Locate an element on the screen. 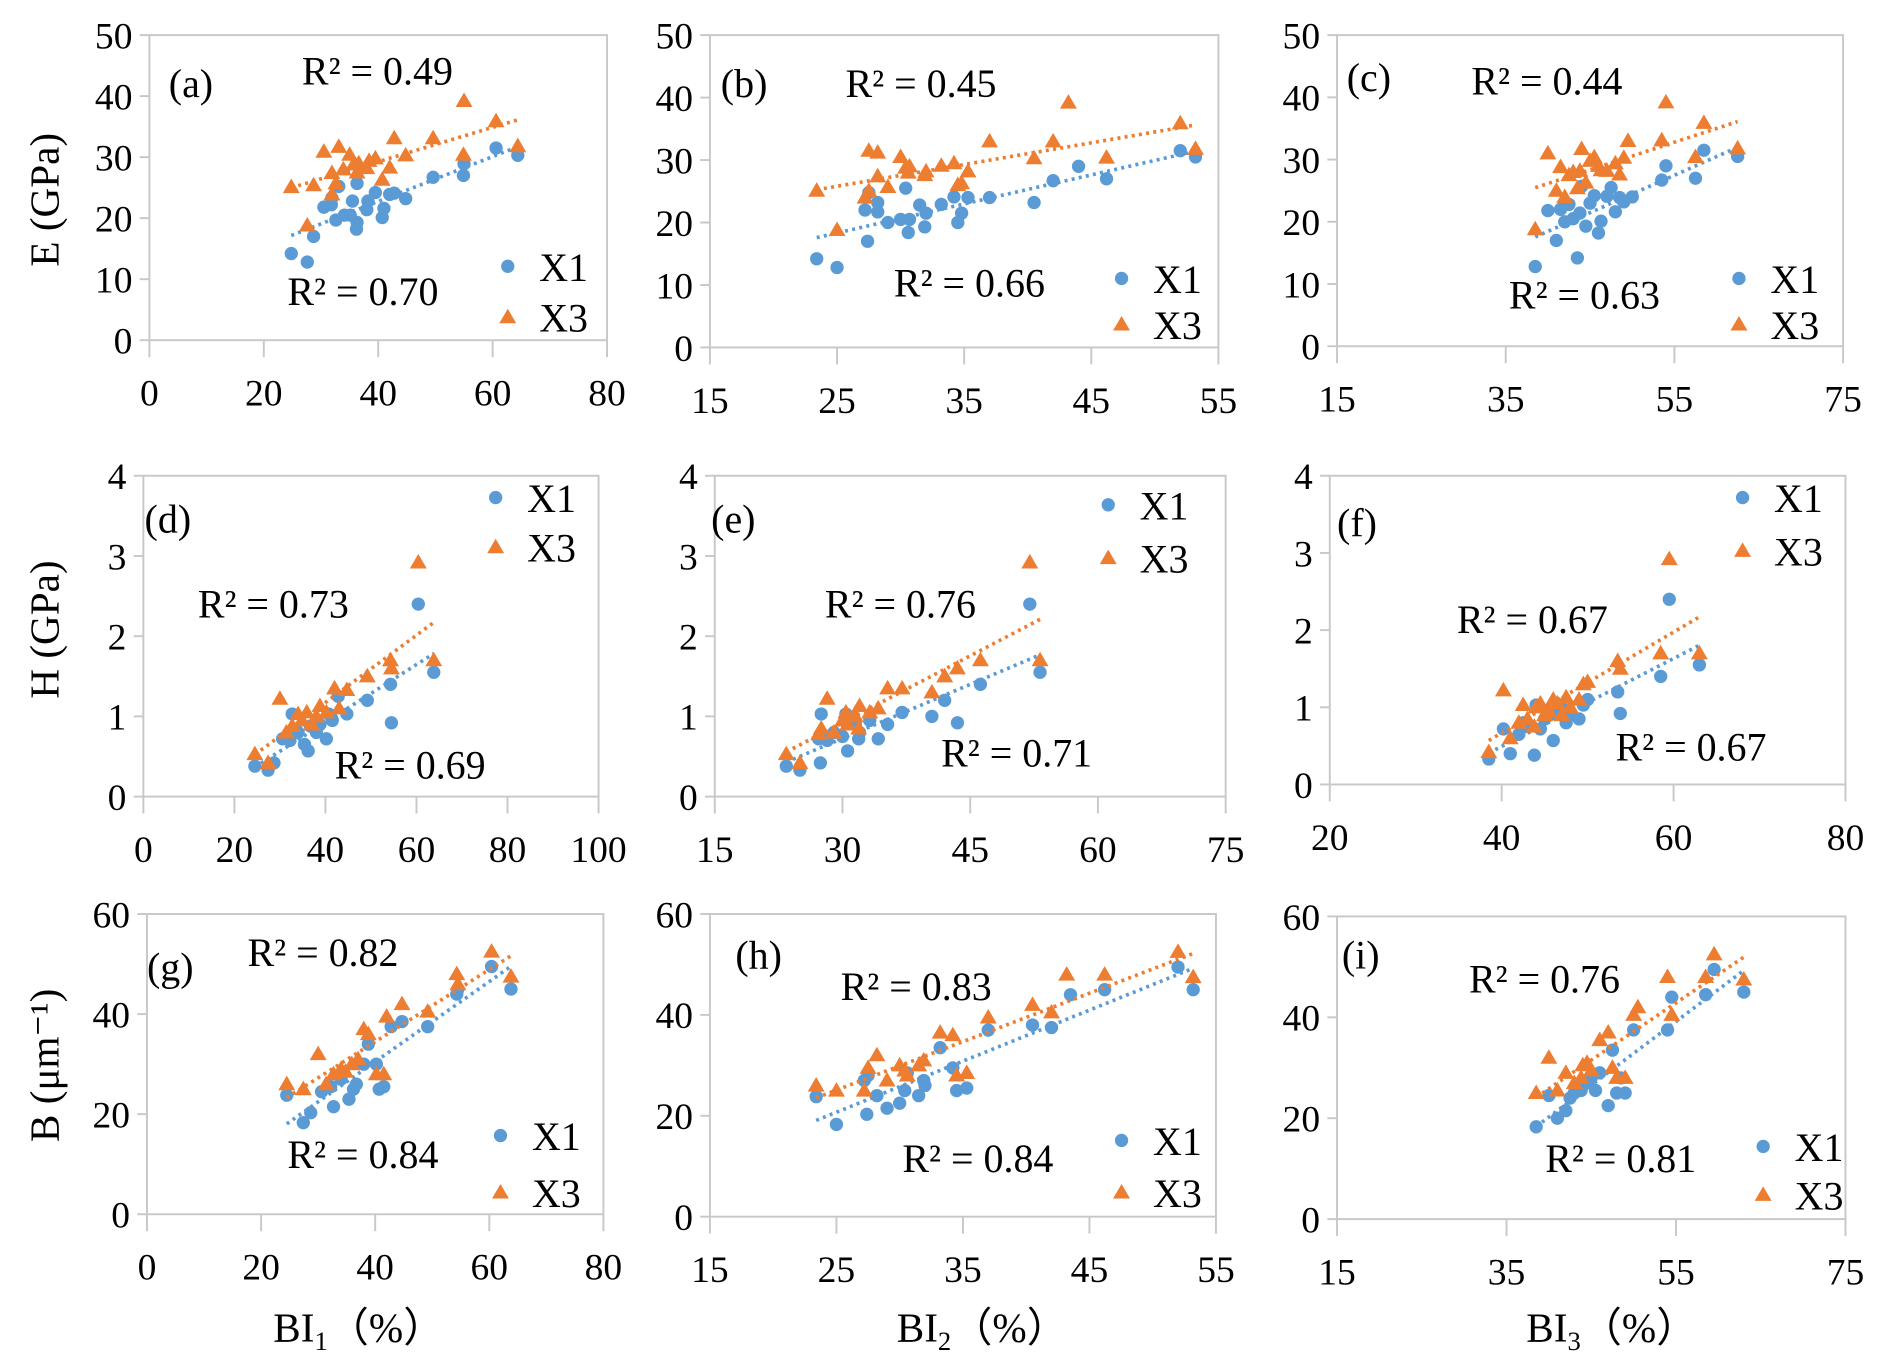 The image size is (1892, 1368). y-tick-label: 10 is located at coordinates (1302, 285).